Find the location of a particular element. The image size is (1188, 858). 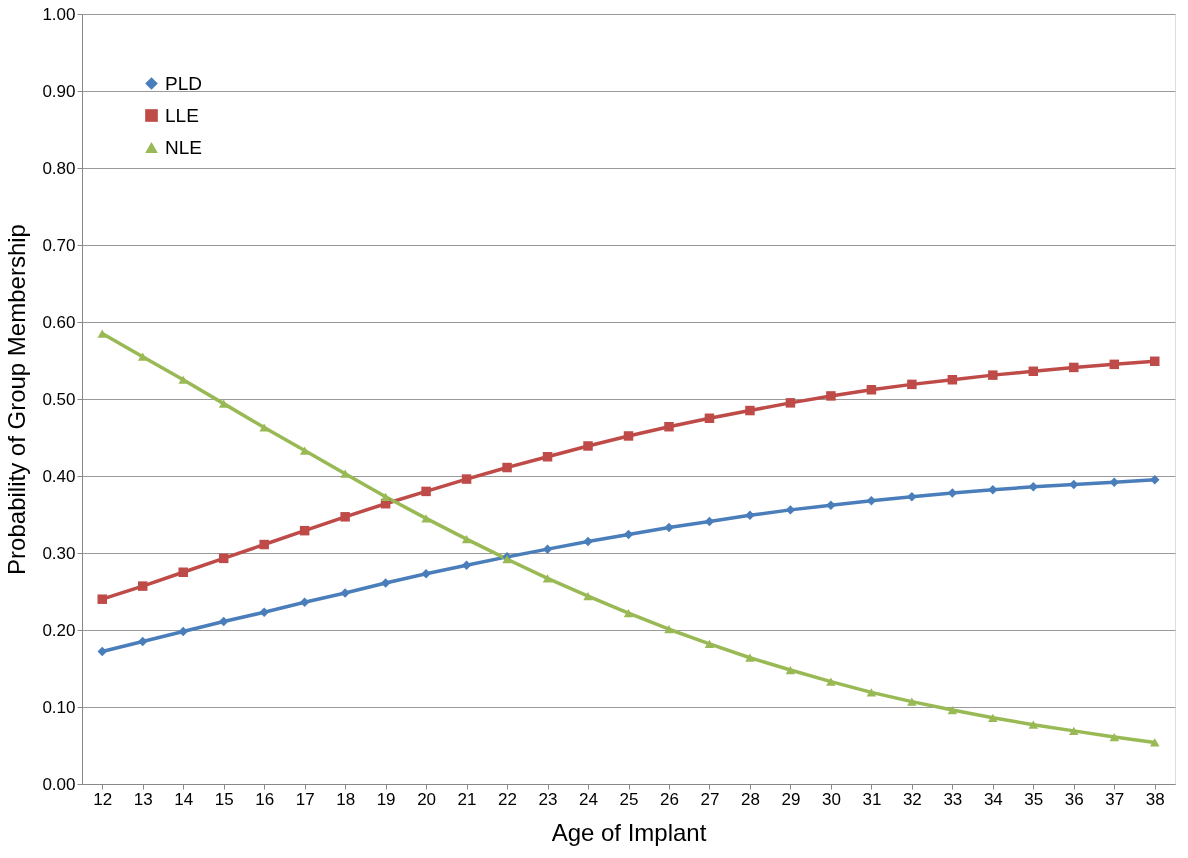

y-tick-label: 0.80 is located at coordinates (59, 168).